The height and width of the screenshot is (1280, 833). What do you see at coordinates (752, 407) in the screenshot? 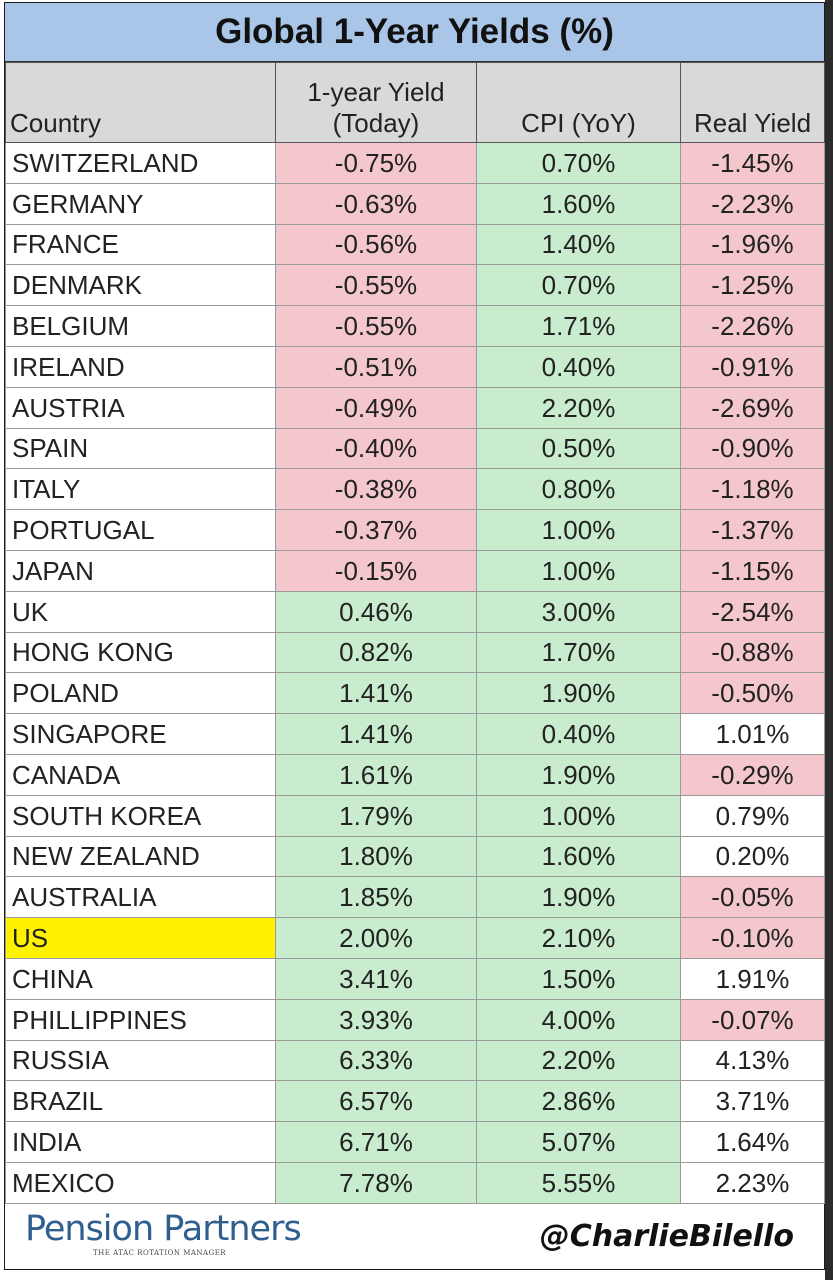
I see `real-yield-cell: -2.69%` at bounding box center [752, 407].